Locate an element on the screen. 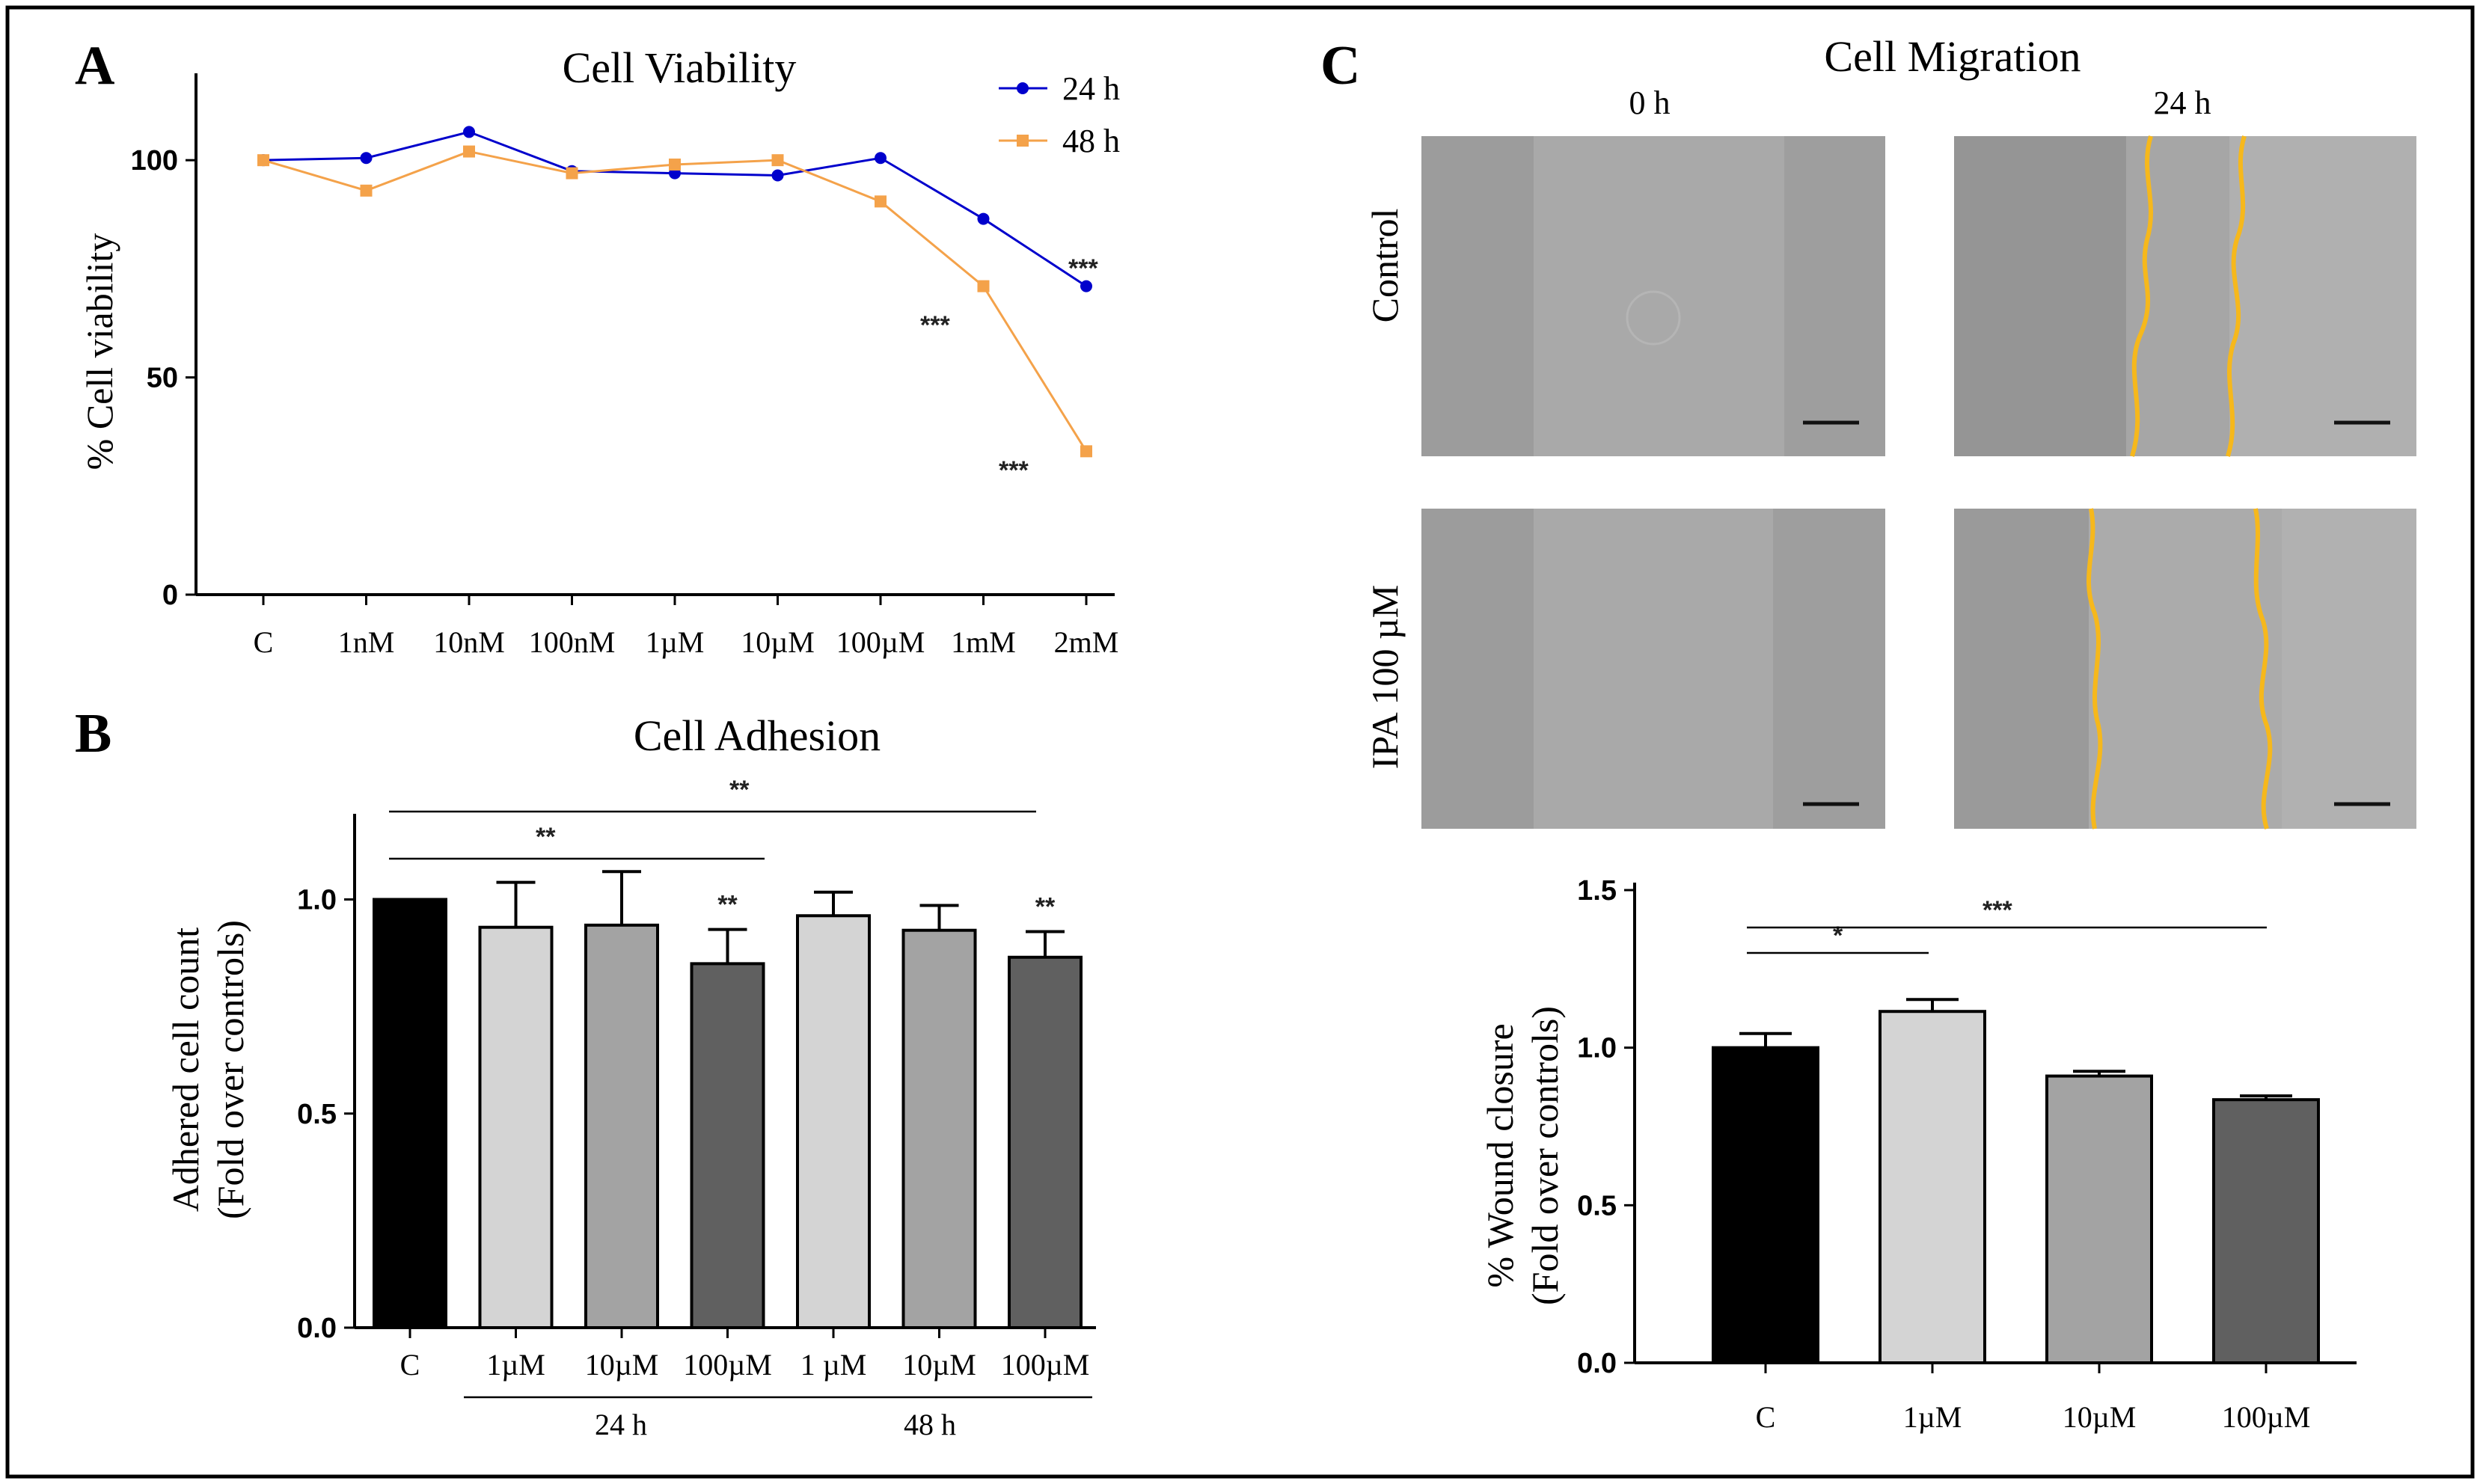 The image size is (2480, 1484). panel-c-bracket-long-stars: *** is located at coordinates (1997, 910).